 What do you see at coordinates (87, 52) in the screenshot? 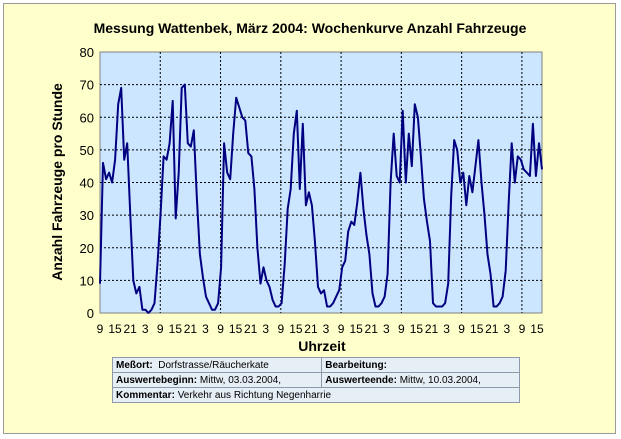
I see `y-tick-label: 80` at bounding box center [87, 52].